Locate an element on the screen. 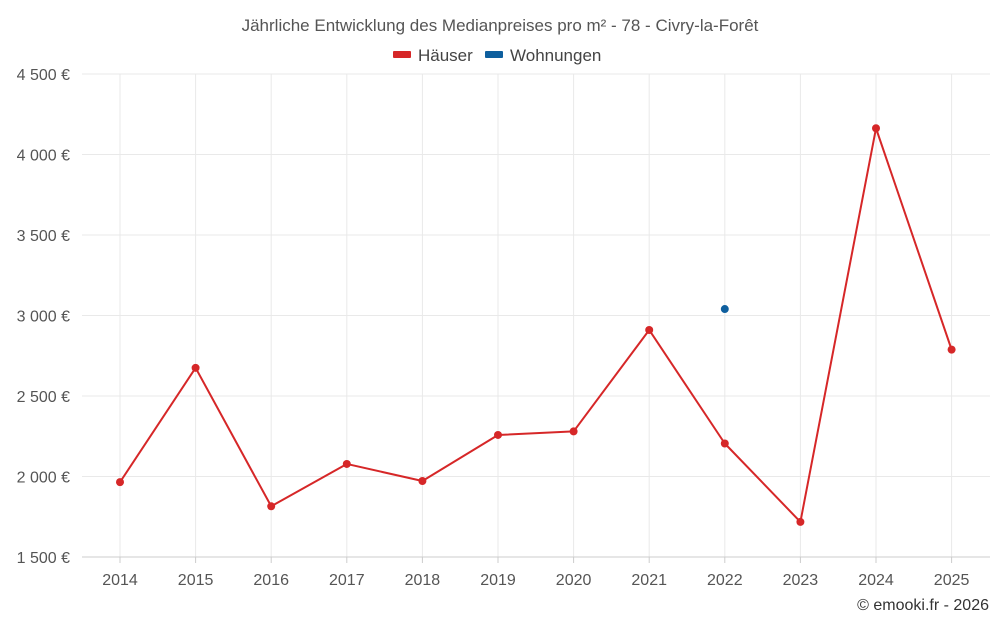  y-tick-label: 1 500 € is located at coordinates (43, 558).